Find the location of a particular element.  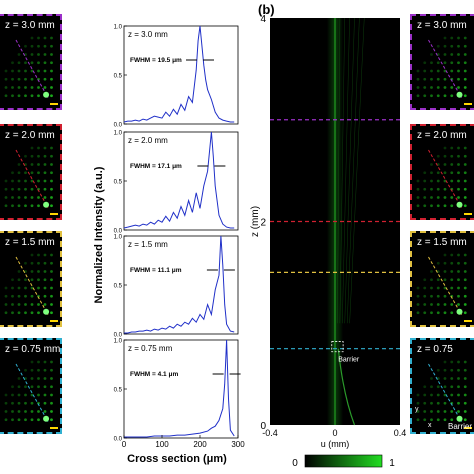

subplot-2-frame is located at coordinates (181, 285).